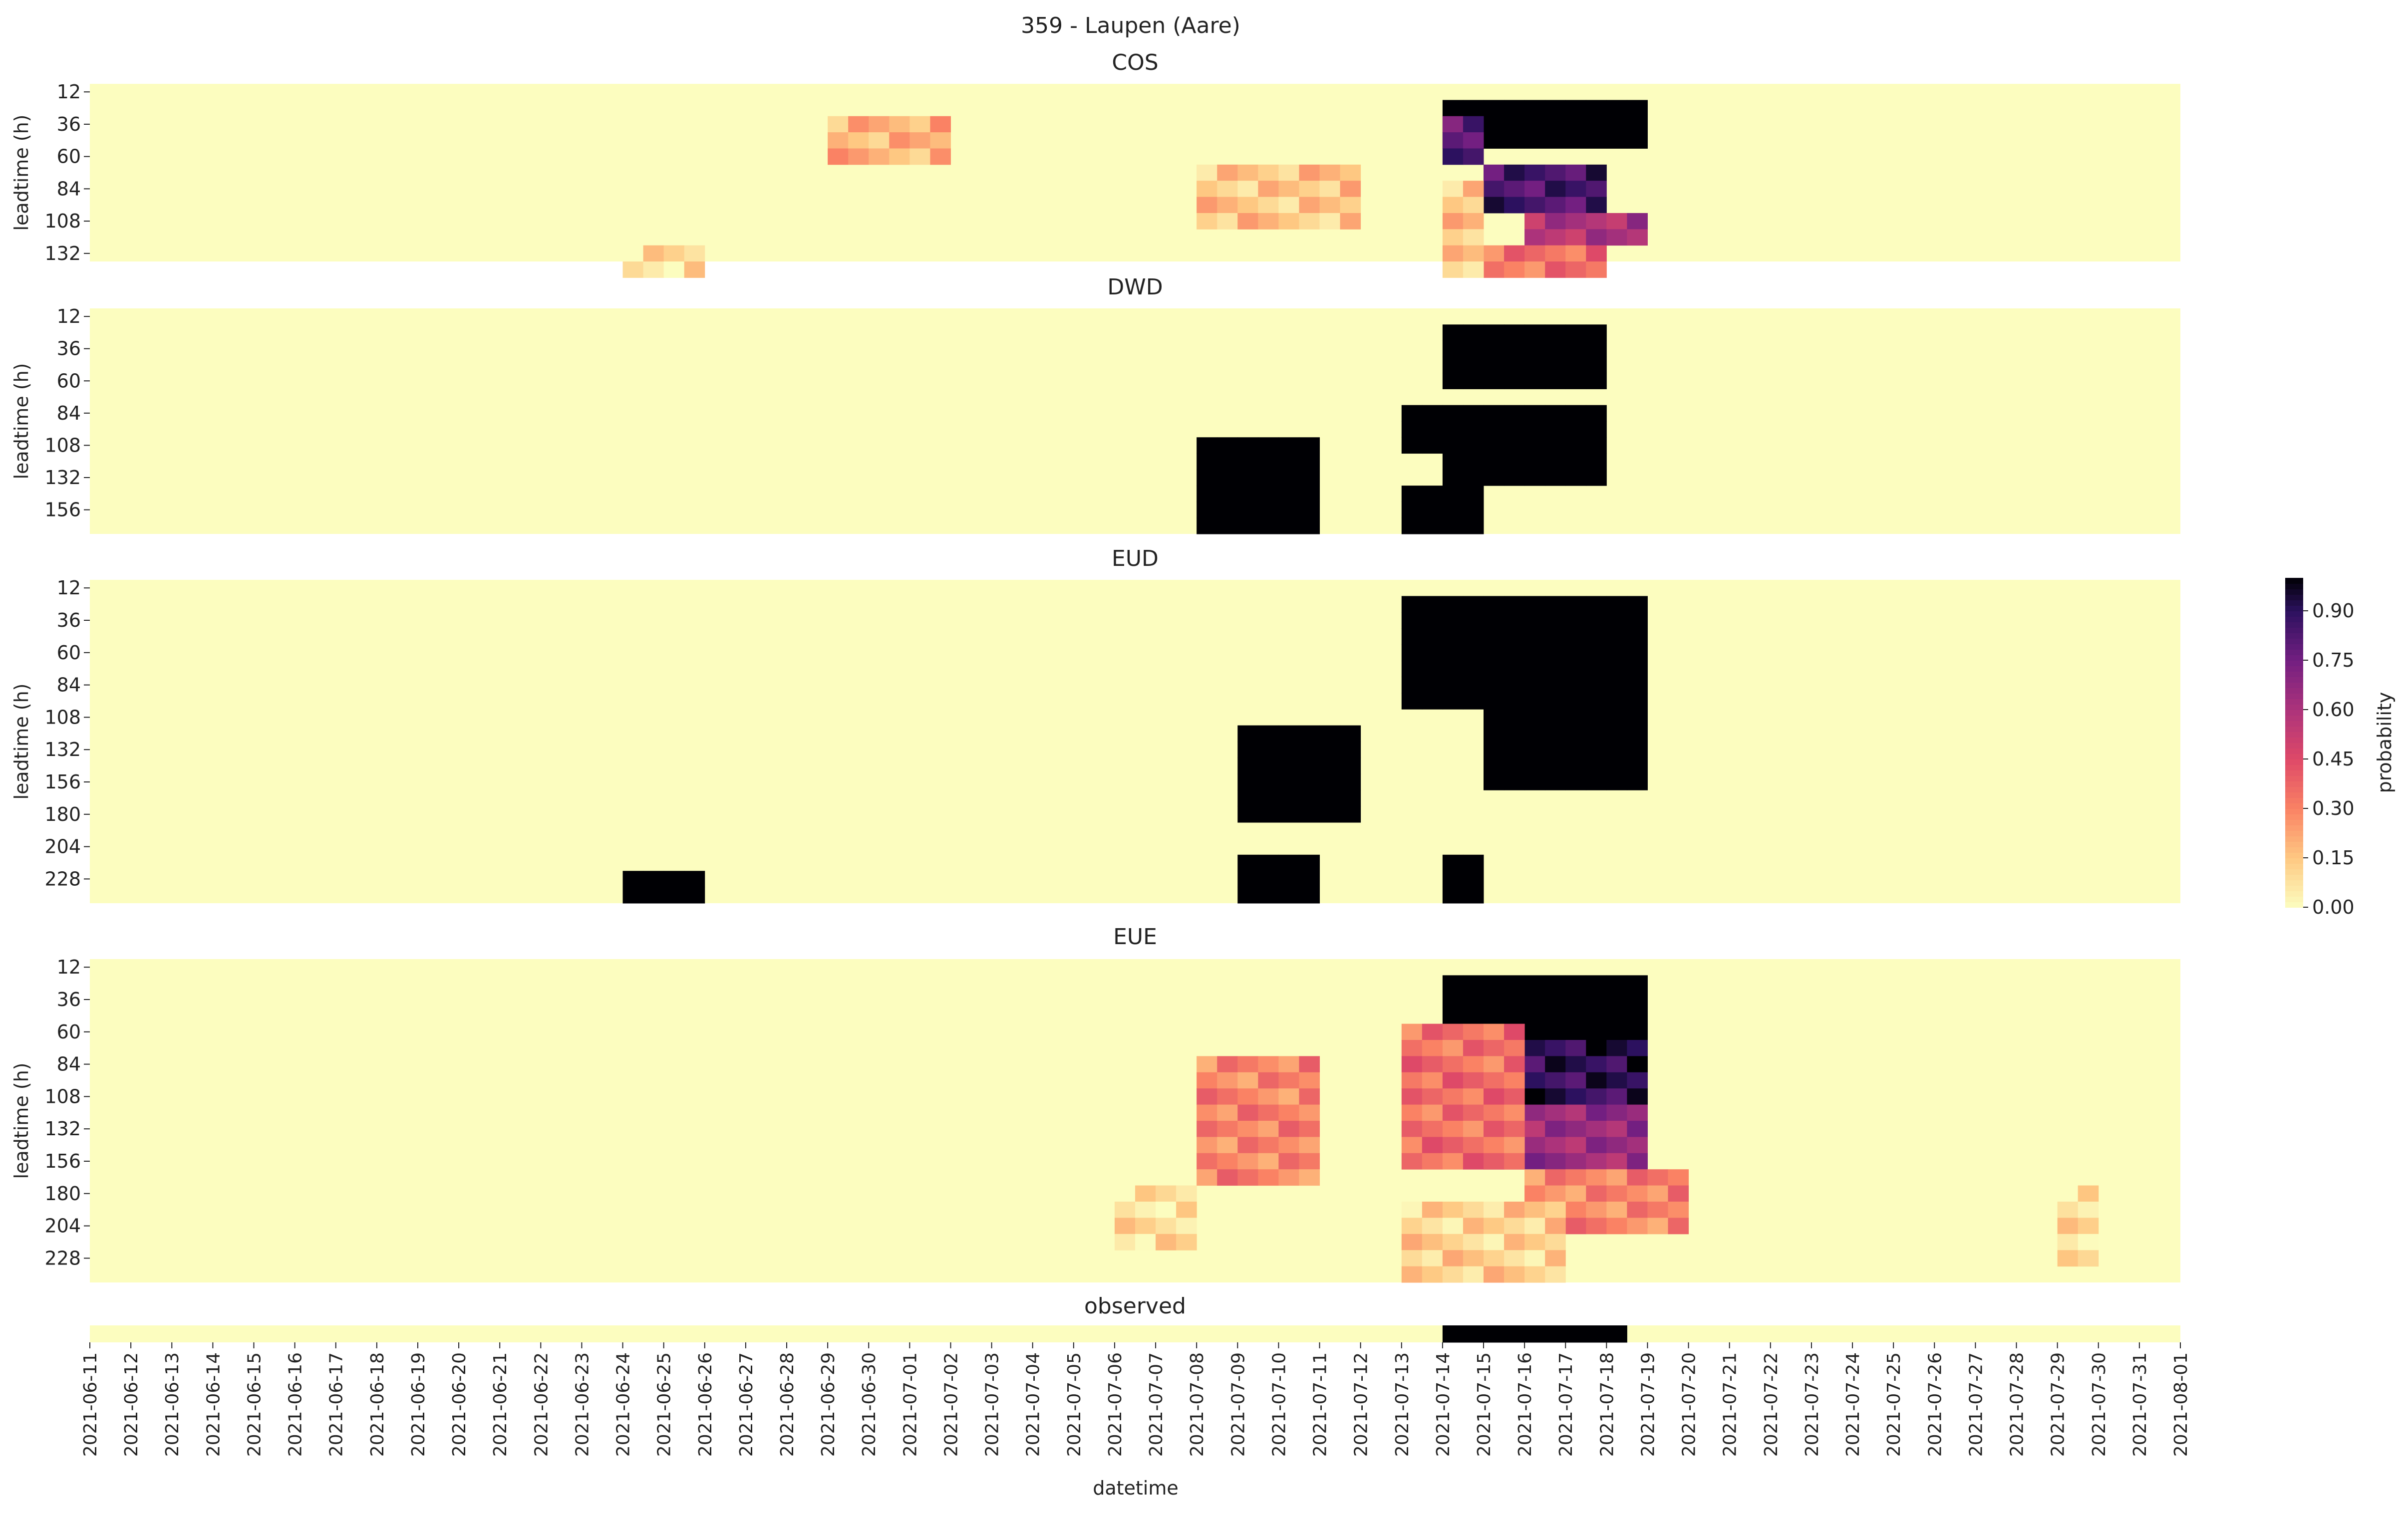 Image resolution: width=2408 pixels, height=1516 pixels. I want to click on x-tick-label: 2021-07-14, so click(1443, 1404).